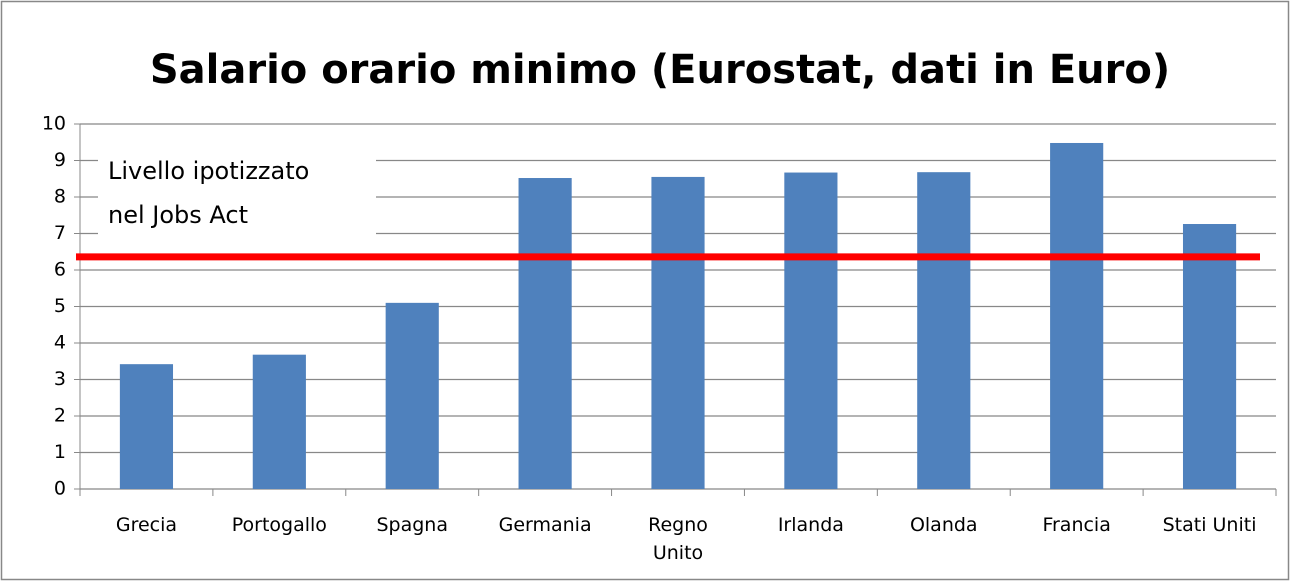 The height and width of the screenshot is (581, 1290). Describe the element at coordinates (146, 525) in the screenshot. I see `x-tick-label: Grecia` at that location.